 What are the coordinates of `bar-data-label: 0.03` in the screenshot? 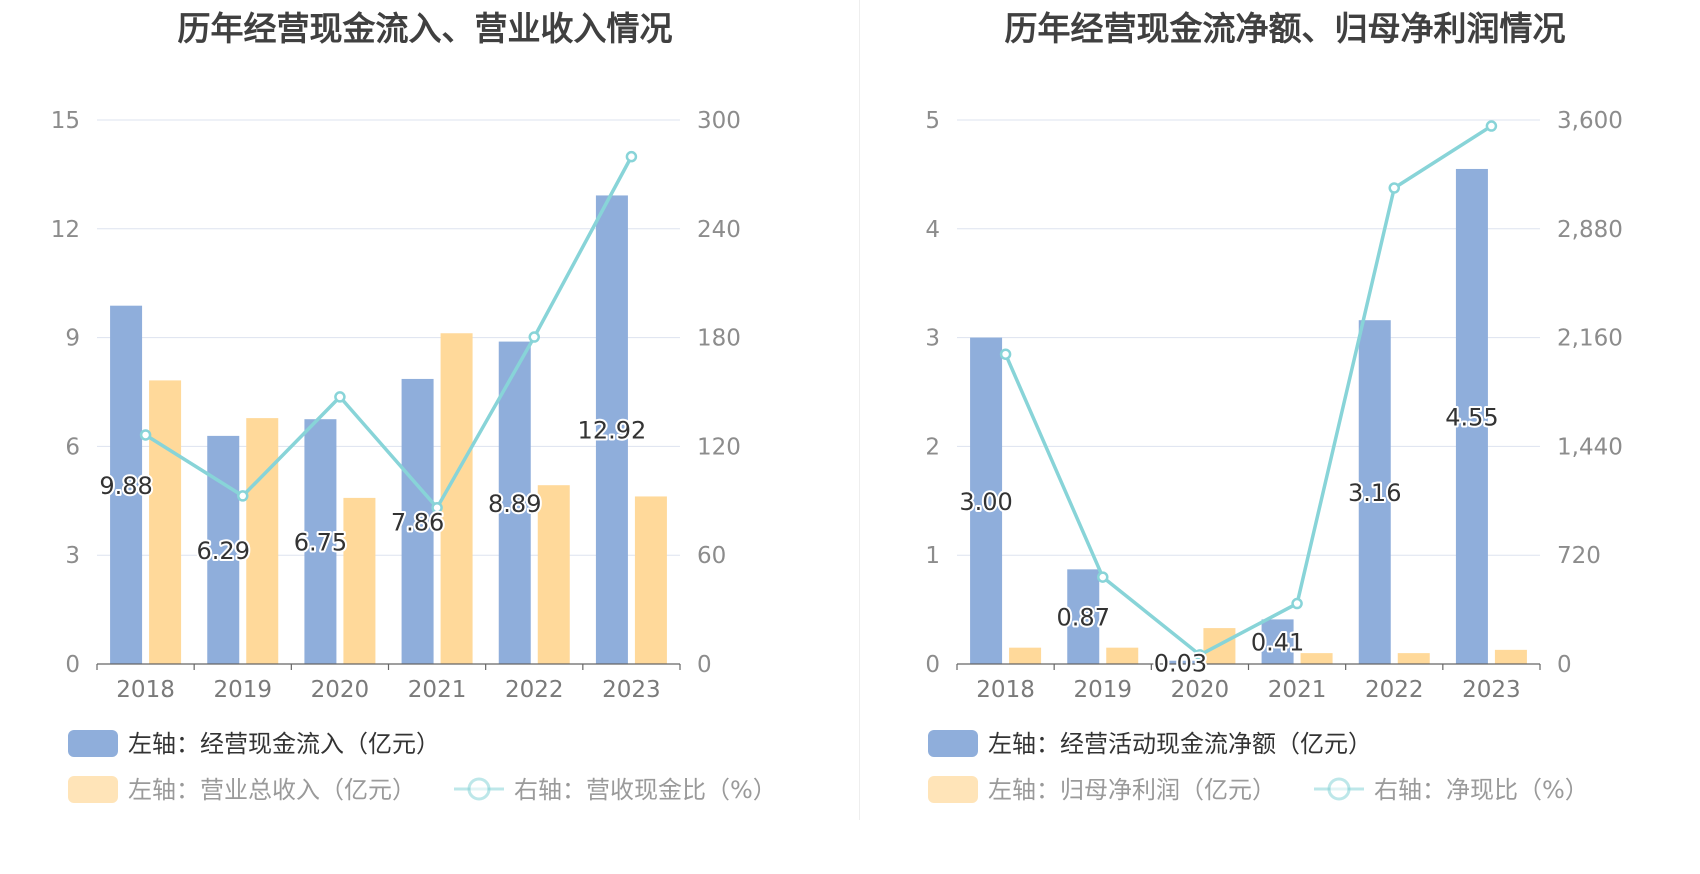 It's located at (1180, 663).